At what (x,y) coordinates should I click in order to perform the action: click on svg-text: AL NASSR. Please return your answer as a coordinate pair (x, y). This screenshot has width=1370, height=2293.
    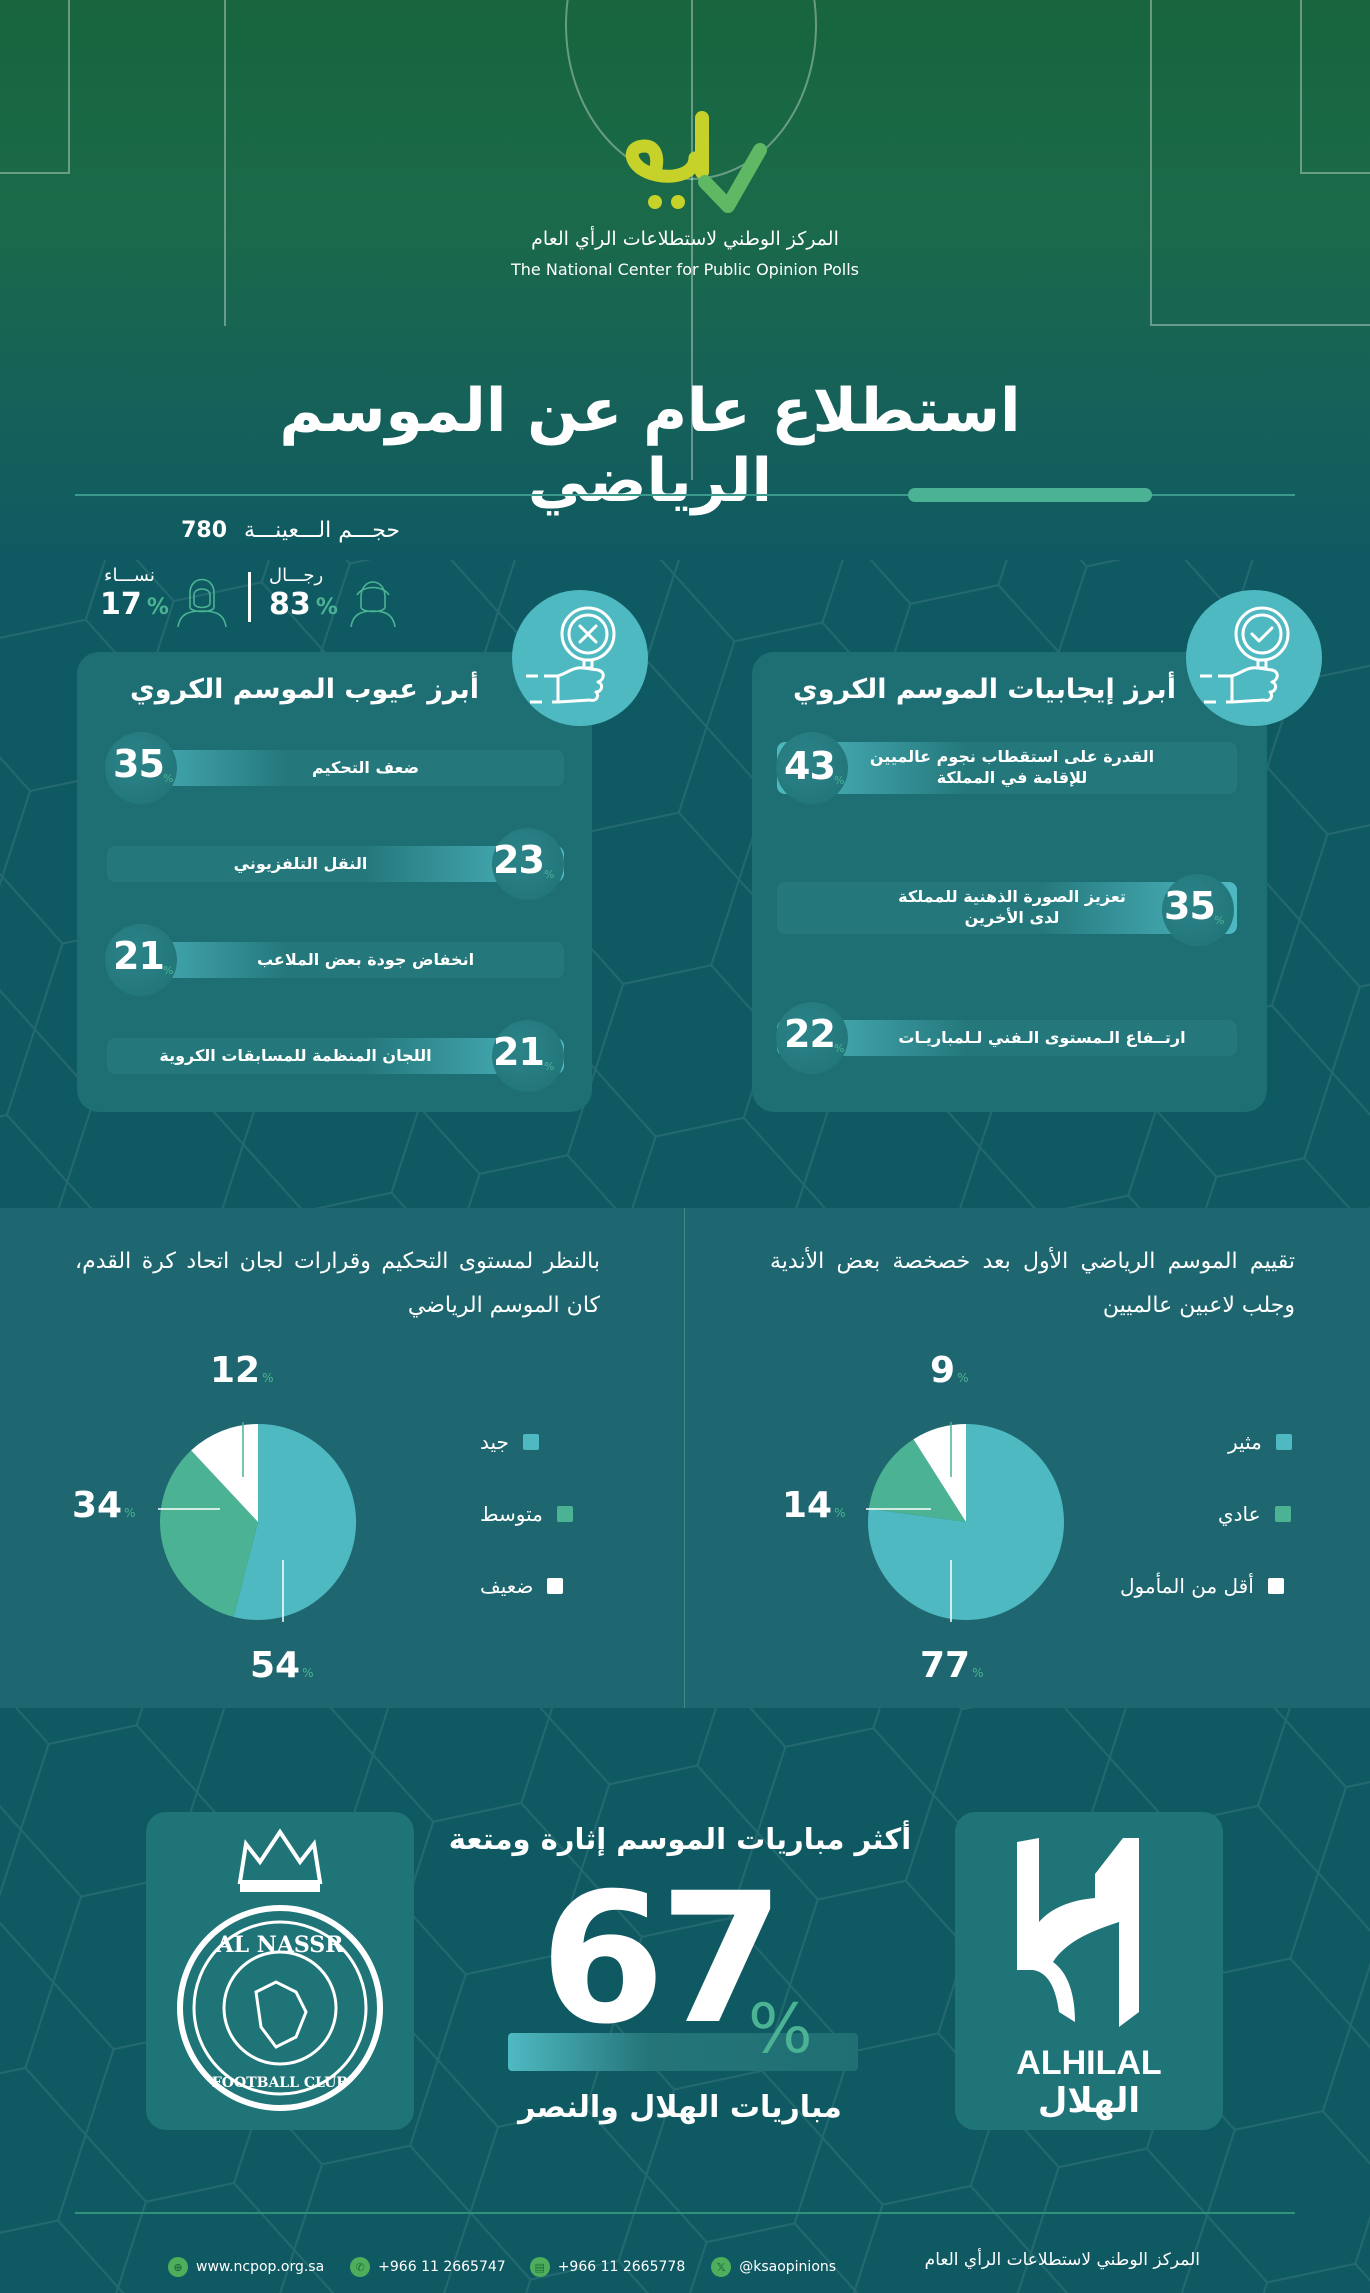
    Looking at the image, I should click on (280, 1945).